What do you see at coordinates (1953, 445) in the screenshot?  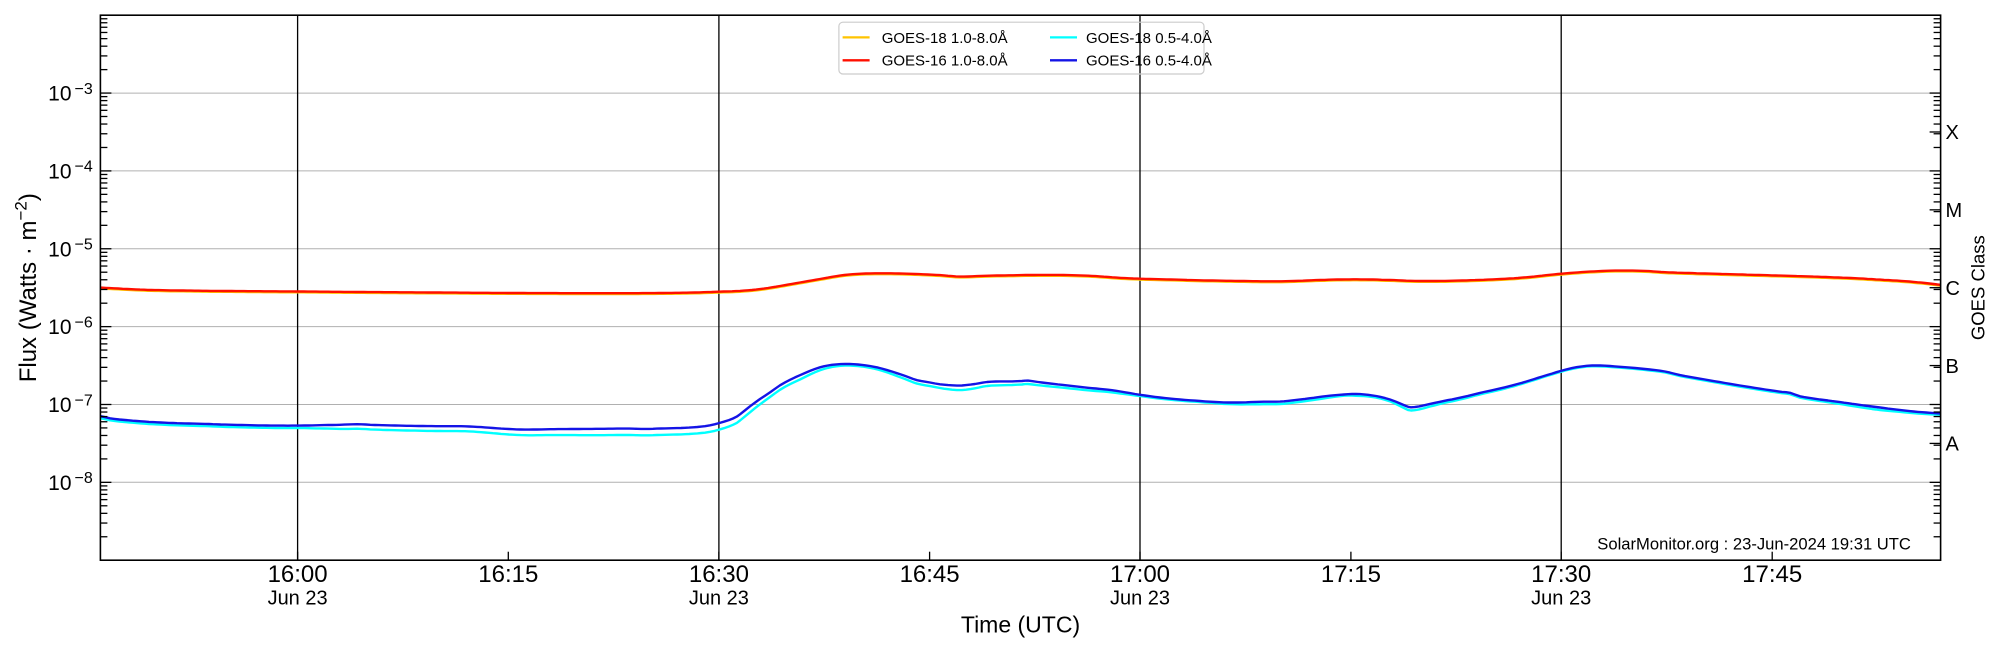 I see `svg-text: A` at bounding box center [1953, 445].